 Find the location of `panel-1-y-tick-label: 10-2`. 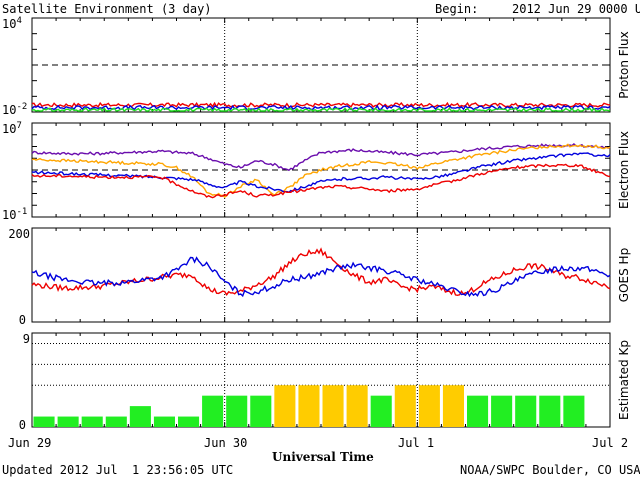

panel-1-y-tick-label: 10-2 is located at coordinates (14, 109).